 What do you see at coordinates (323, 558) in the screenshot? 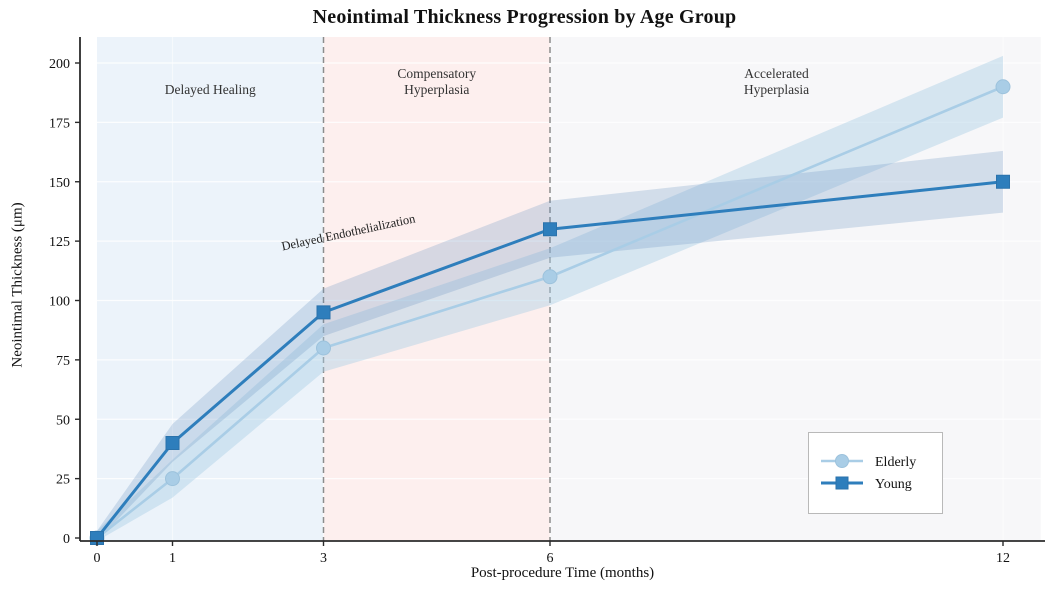
I see `x-tick-label: 3` at bounding box center [323, 558].